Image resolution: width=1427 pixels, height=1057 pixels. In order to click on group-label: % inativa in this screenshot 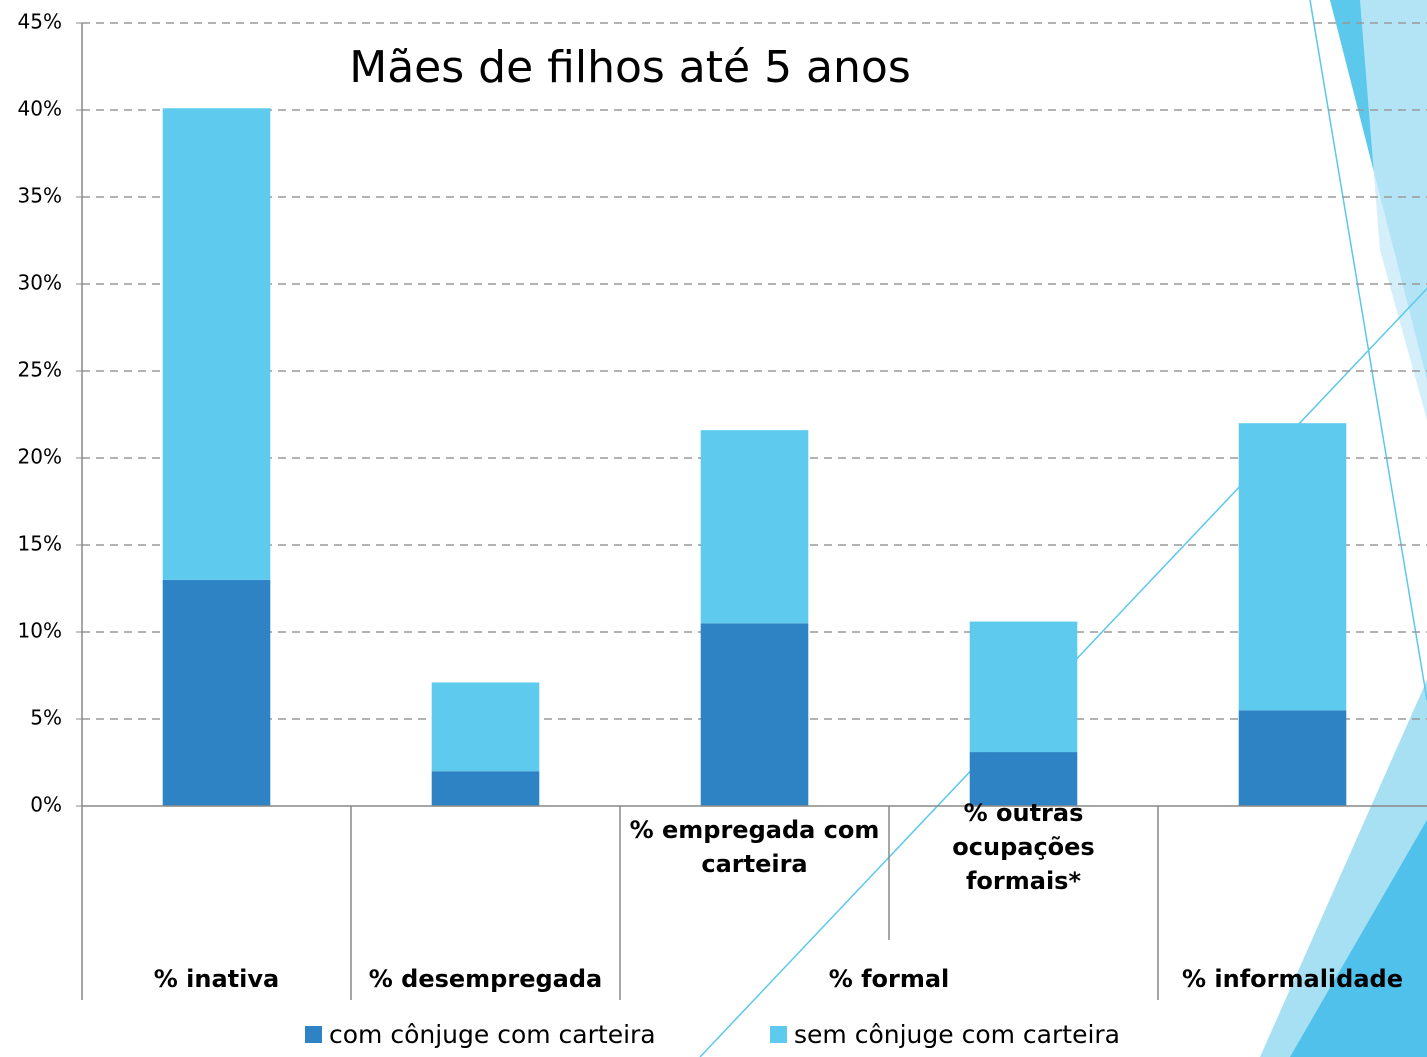, I will do `click(216, 979)`.